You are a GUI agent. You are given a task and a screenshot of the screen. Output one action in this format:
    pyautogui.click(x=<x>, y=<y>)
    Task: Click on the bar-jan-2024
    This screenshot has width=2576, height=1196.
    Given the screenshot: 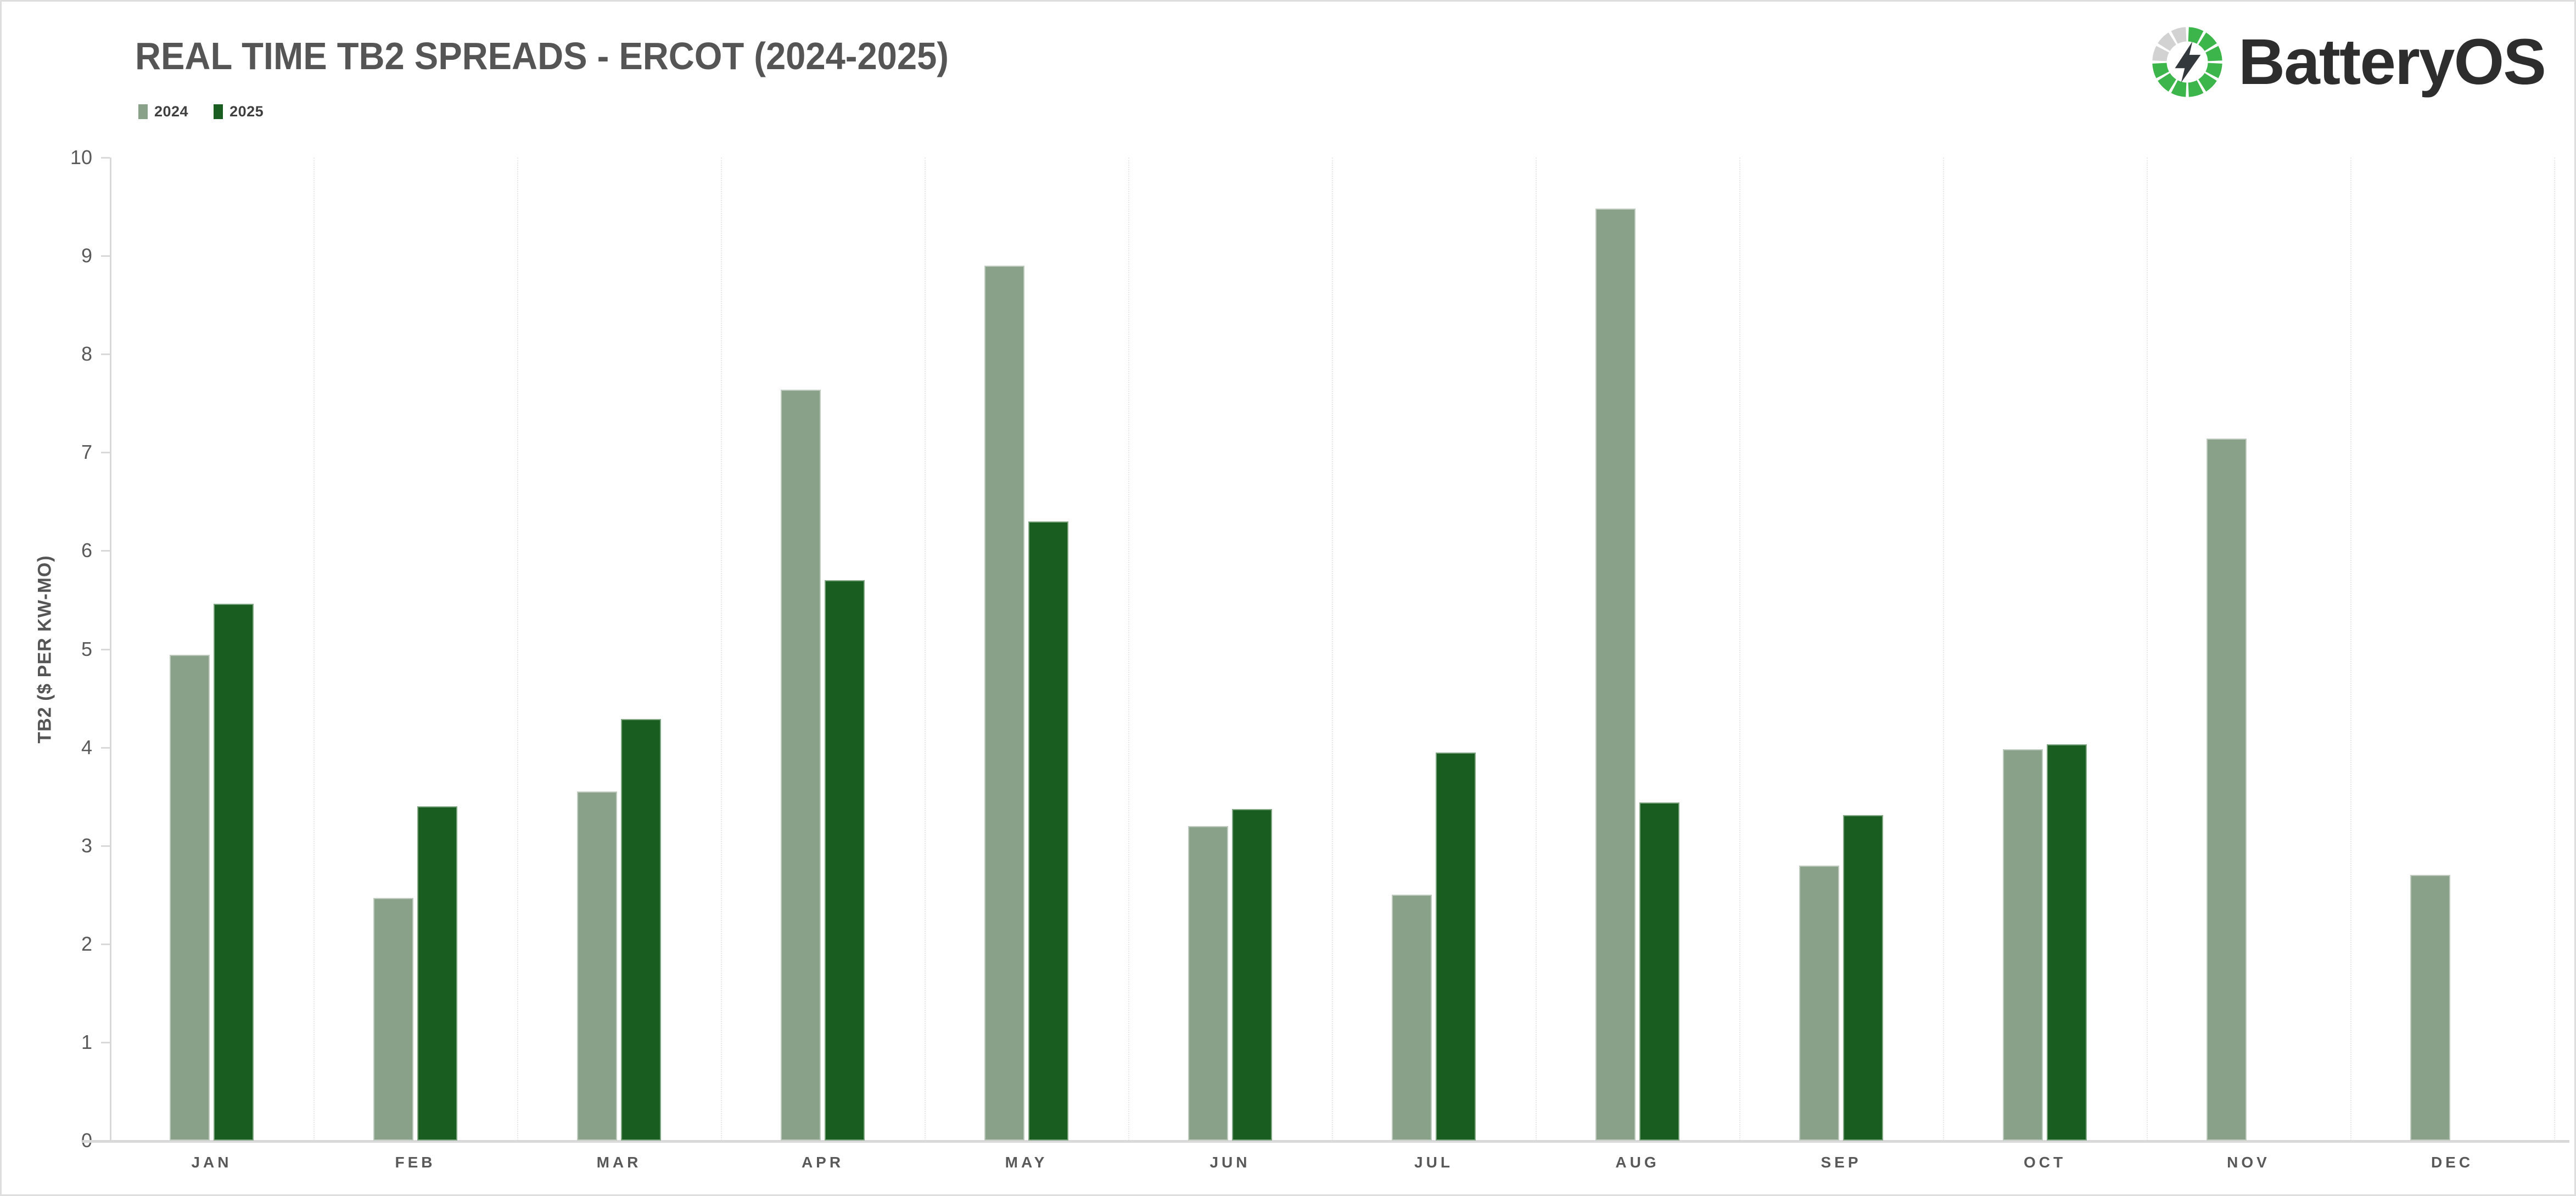 What is the action you would take?
    pyautogui.click(x=190, y=898)
    